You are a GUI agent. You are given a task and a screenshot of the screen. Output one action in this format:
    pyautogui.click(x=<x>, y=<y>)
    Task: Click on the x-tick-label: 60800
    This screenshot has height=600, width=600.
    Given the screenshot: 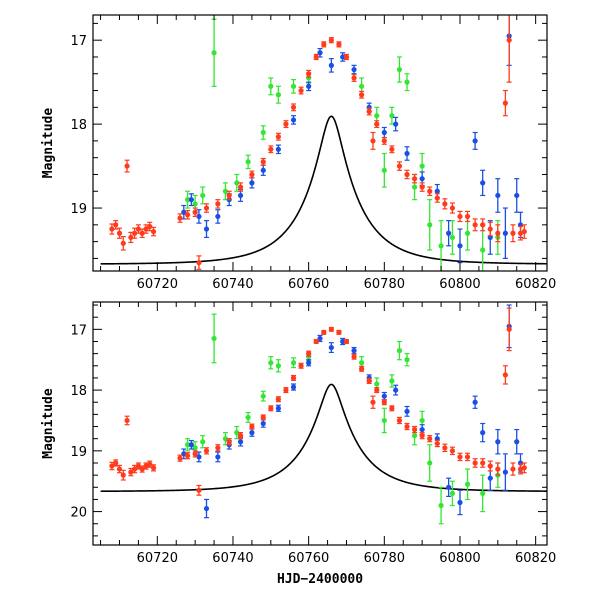 What is the action you would take?
    pyautogui.click(x=459, y=558)
    